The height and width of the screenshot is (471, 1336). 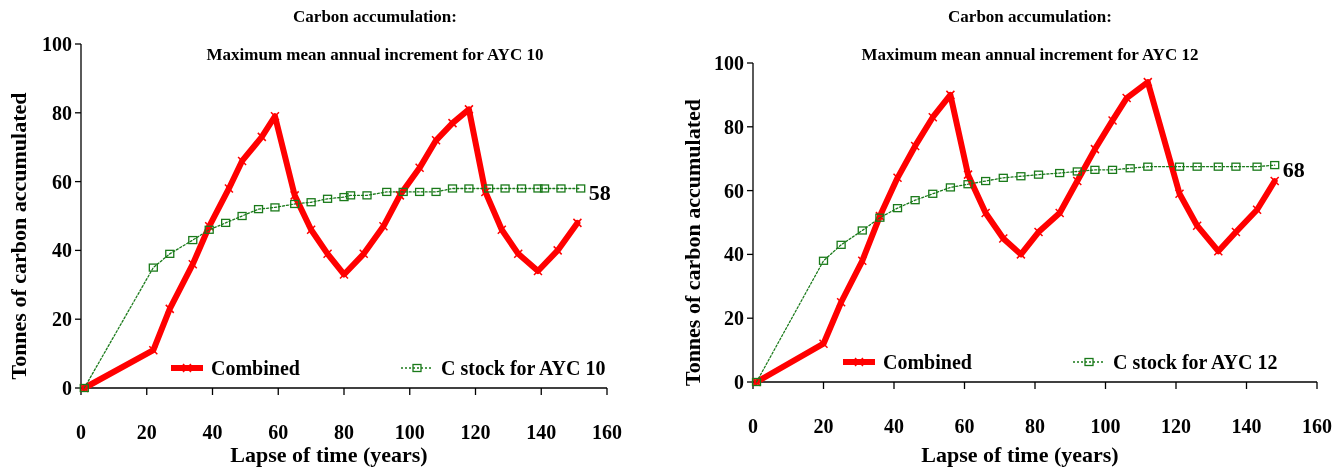 I want to click on annotation: 68, so click(x=1293, y=169).